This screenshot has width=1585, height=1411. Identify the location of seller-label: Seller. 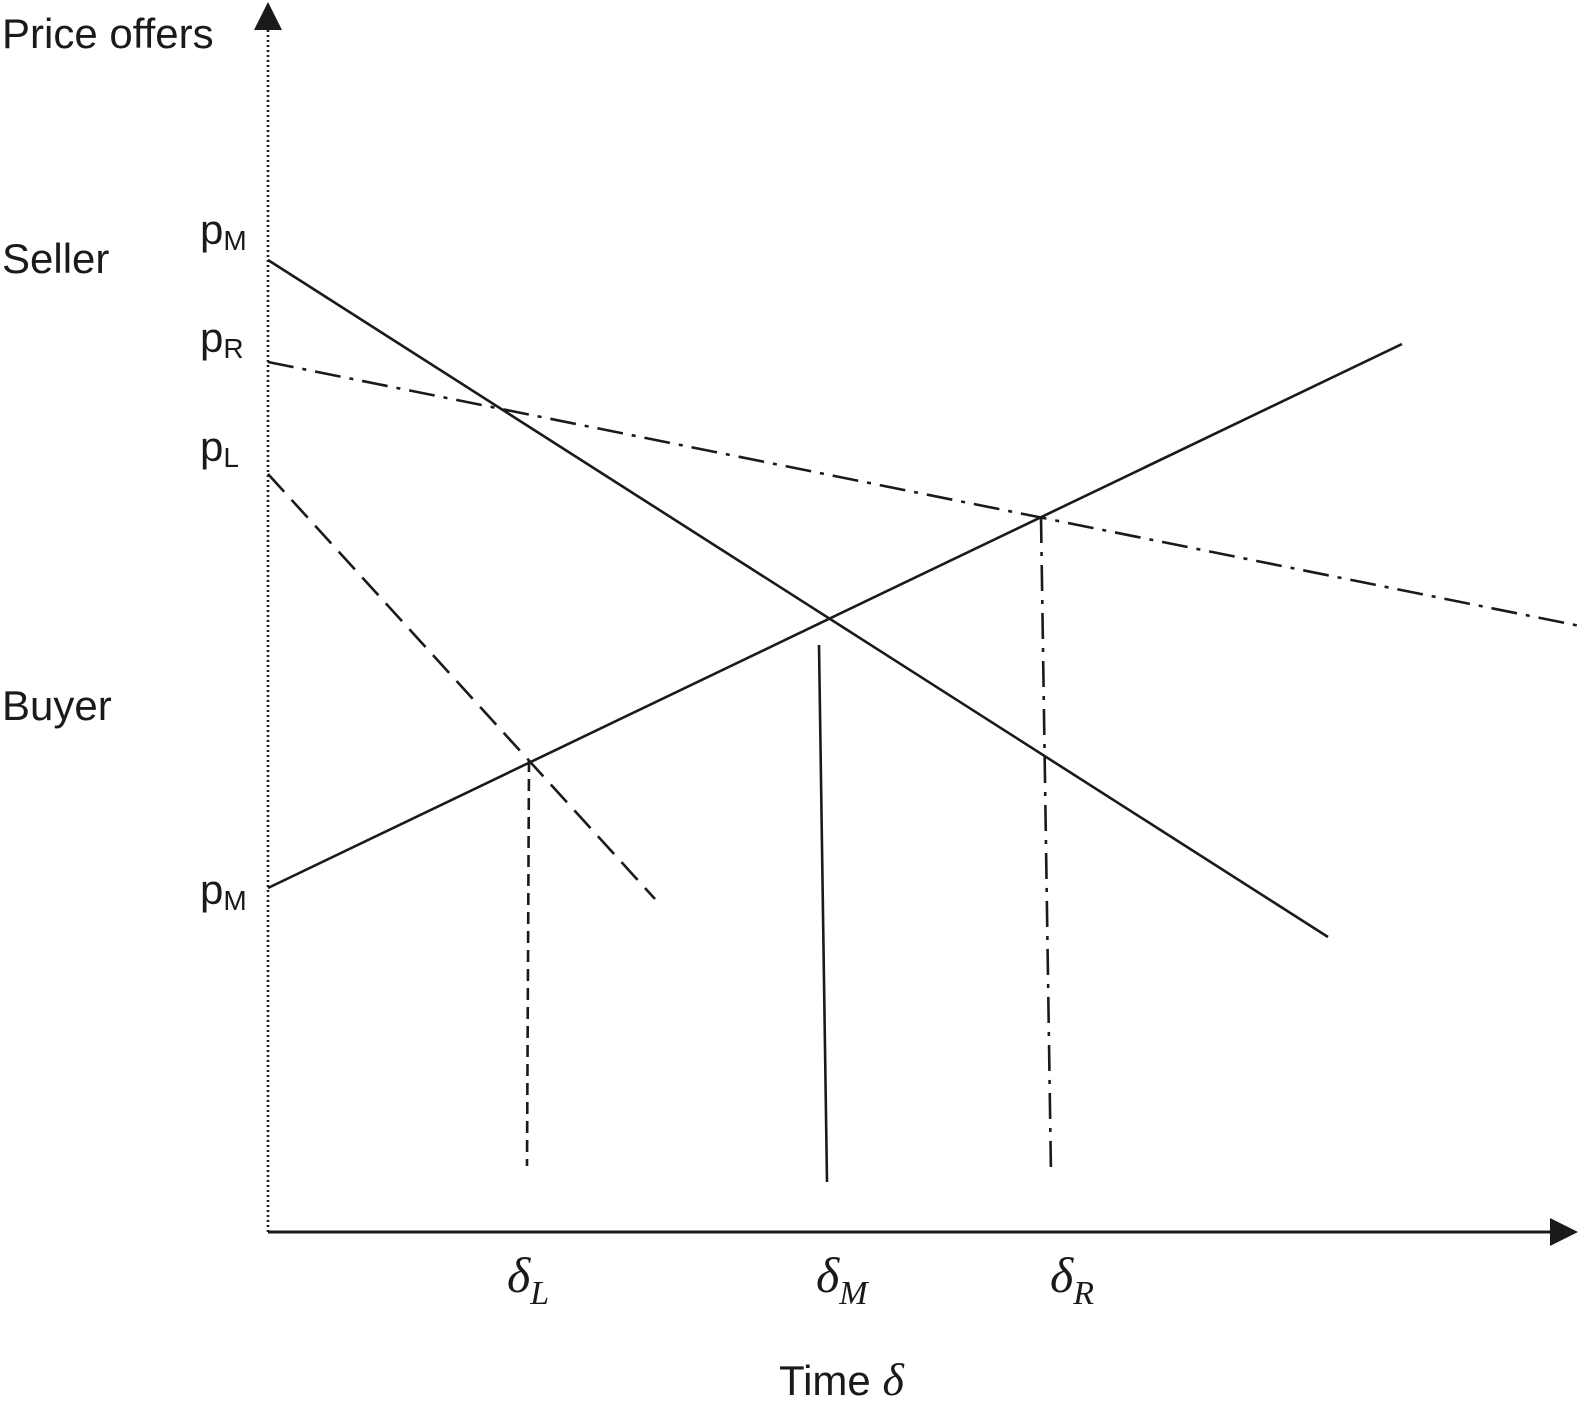
(55, 258).